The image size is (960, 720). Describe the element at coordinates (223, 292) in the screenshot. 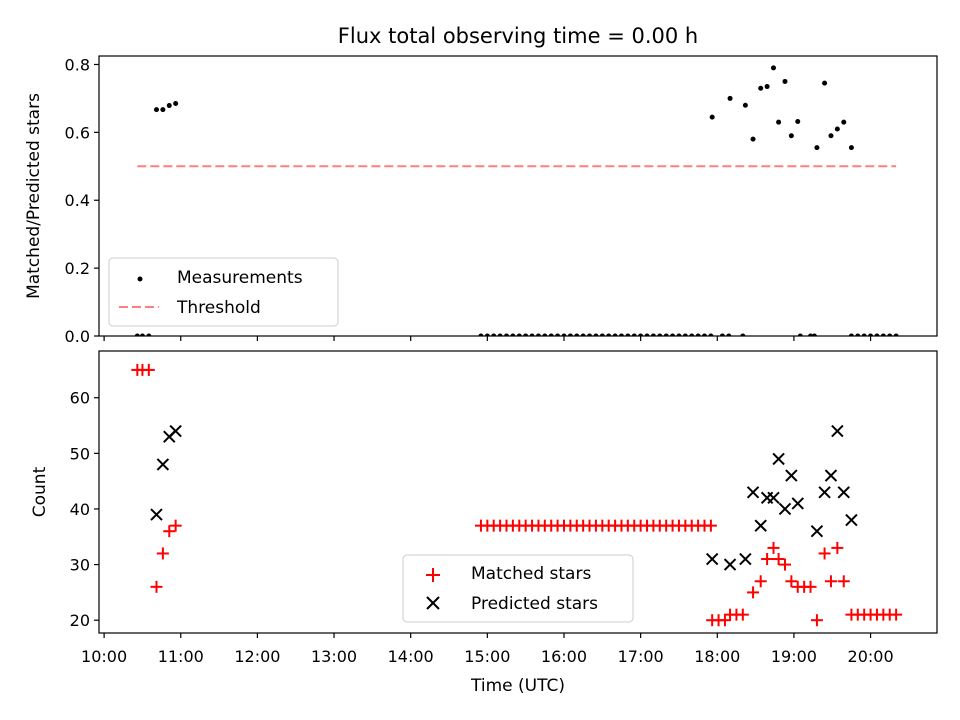

I see `top-legend: Measurements Threshold` at that location.